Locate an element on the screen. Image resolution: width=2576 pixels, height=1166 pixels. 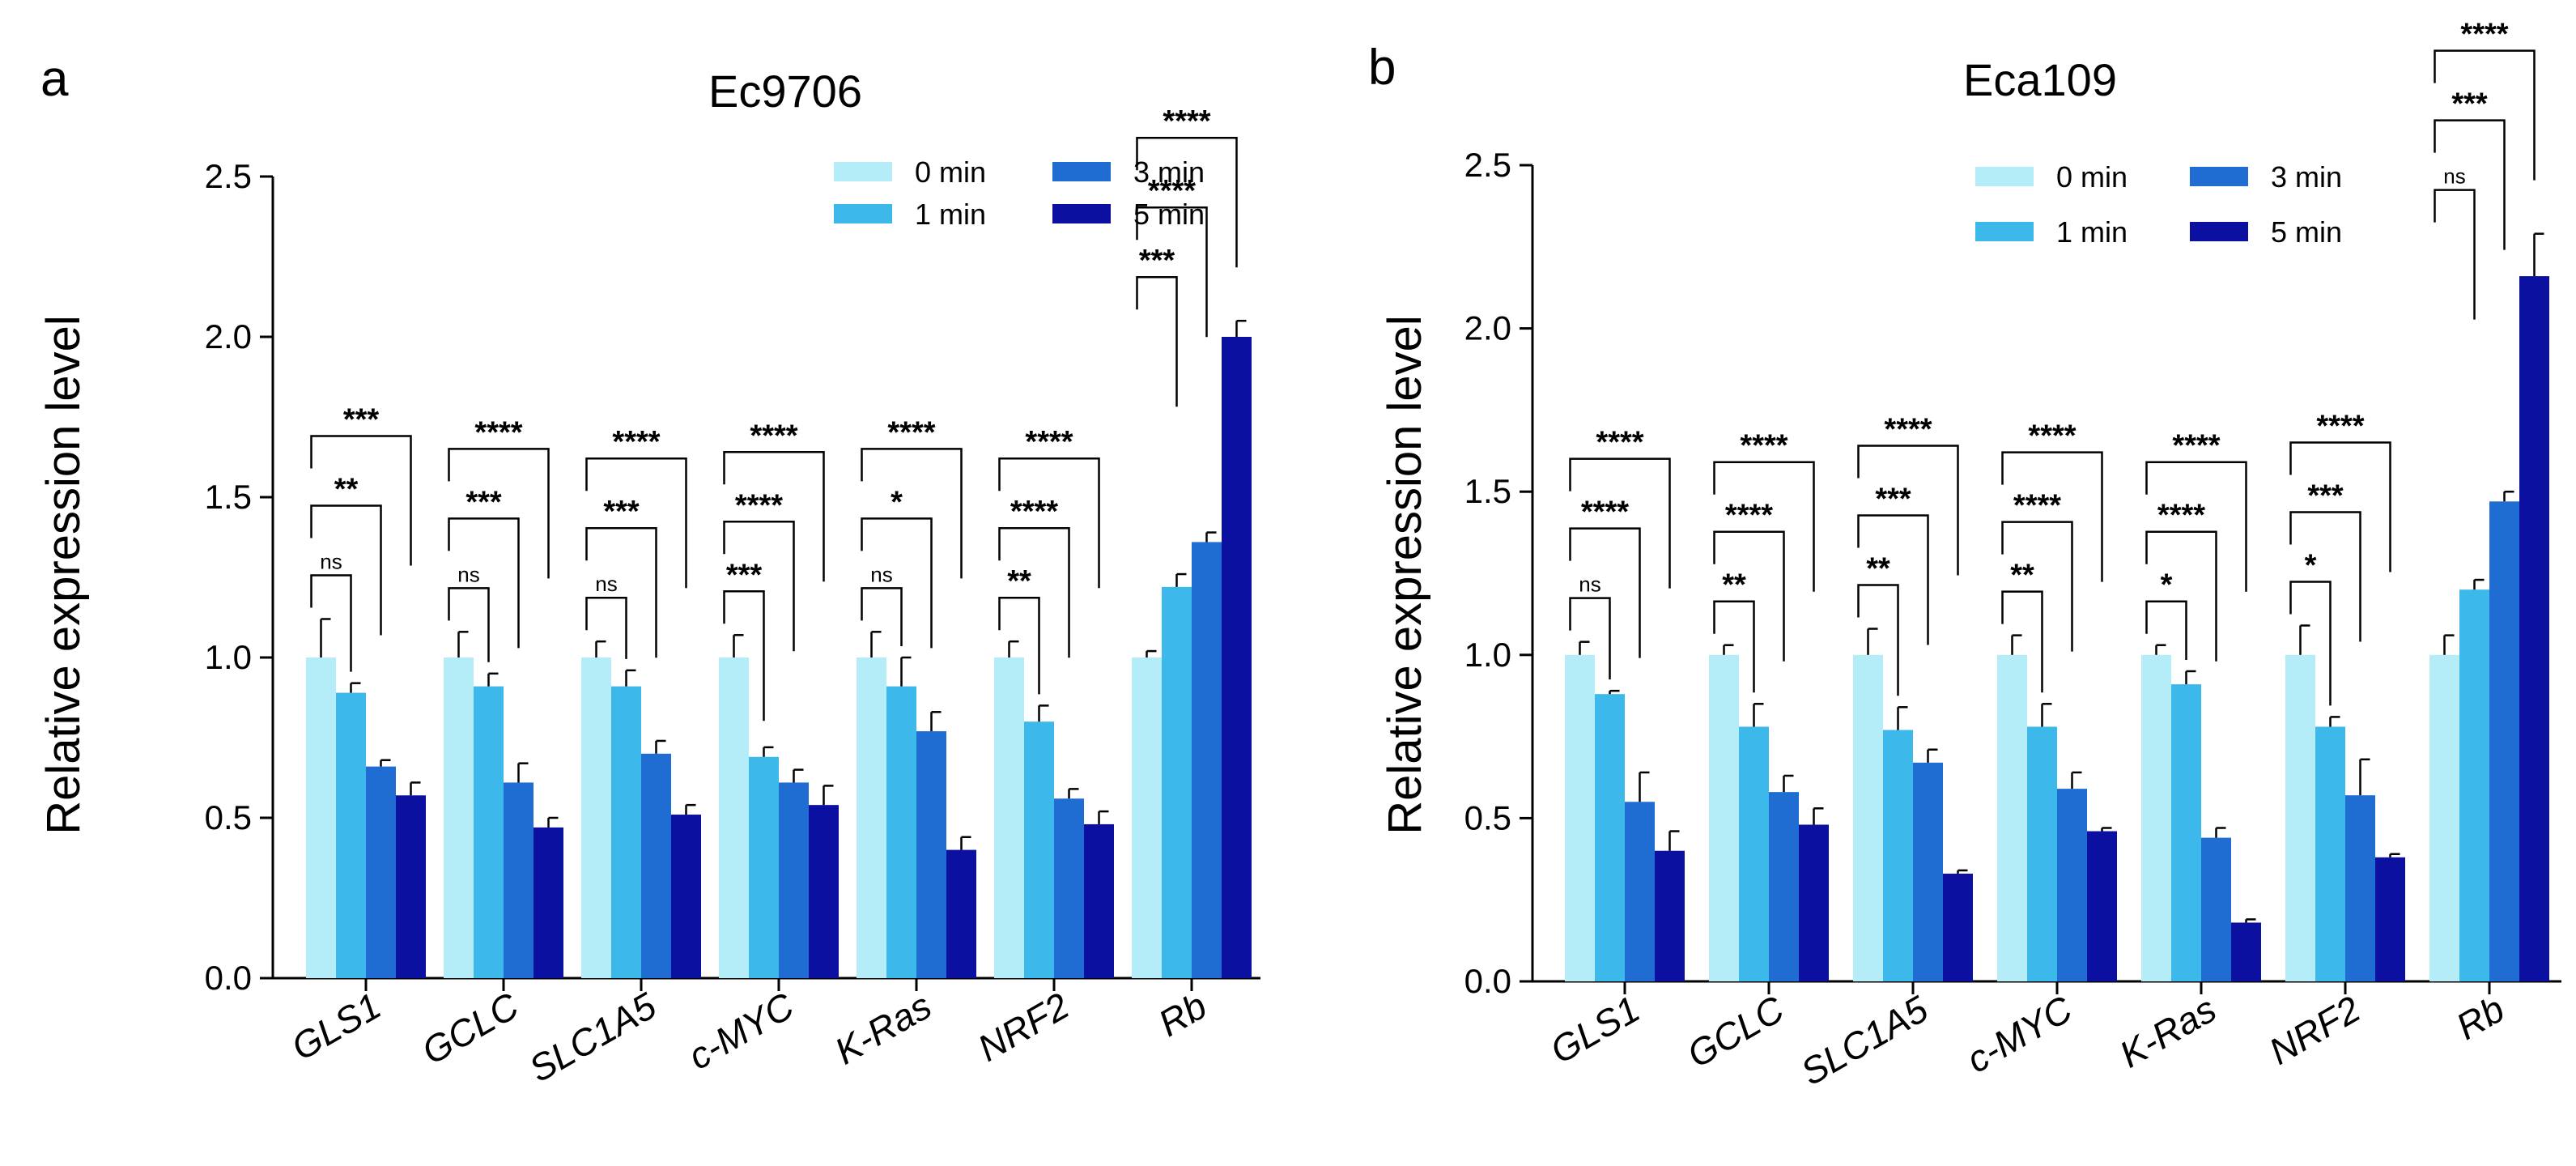
y-tick-label: 2.0 is located at coordinates (229, 336).